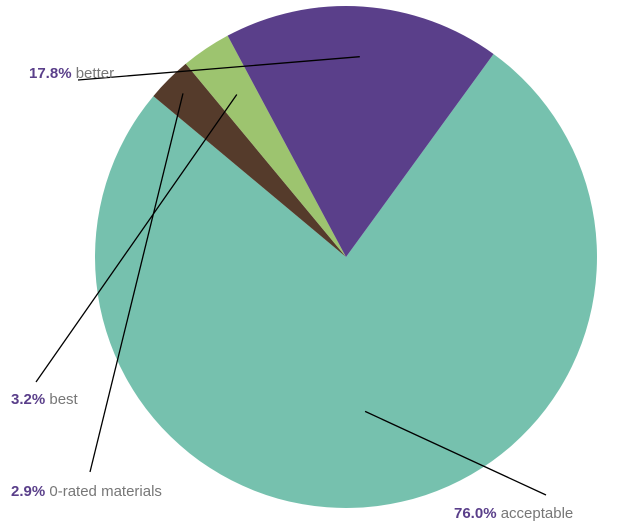  Describe the element at coordinates (136, 283) in the screenshot. I see `leader-line-0-rated-materials` at that location.